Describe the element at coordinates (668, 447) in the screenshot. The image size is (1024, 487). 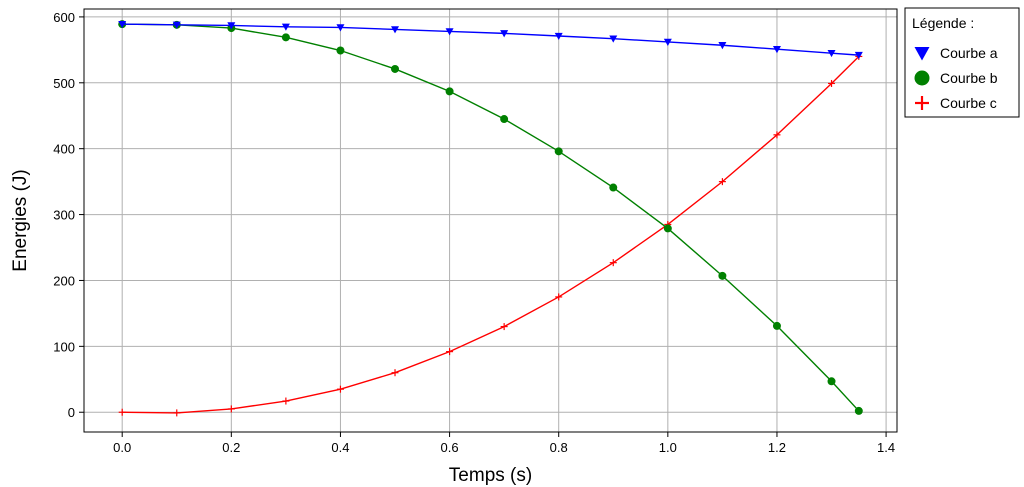
I see `x-tick-label: 1.0` at that location.